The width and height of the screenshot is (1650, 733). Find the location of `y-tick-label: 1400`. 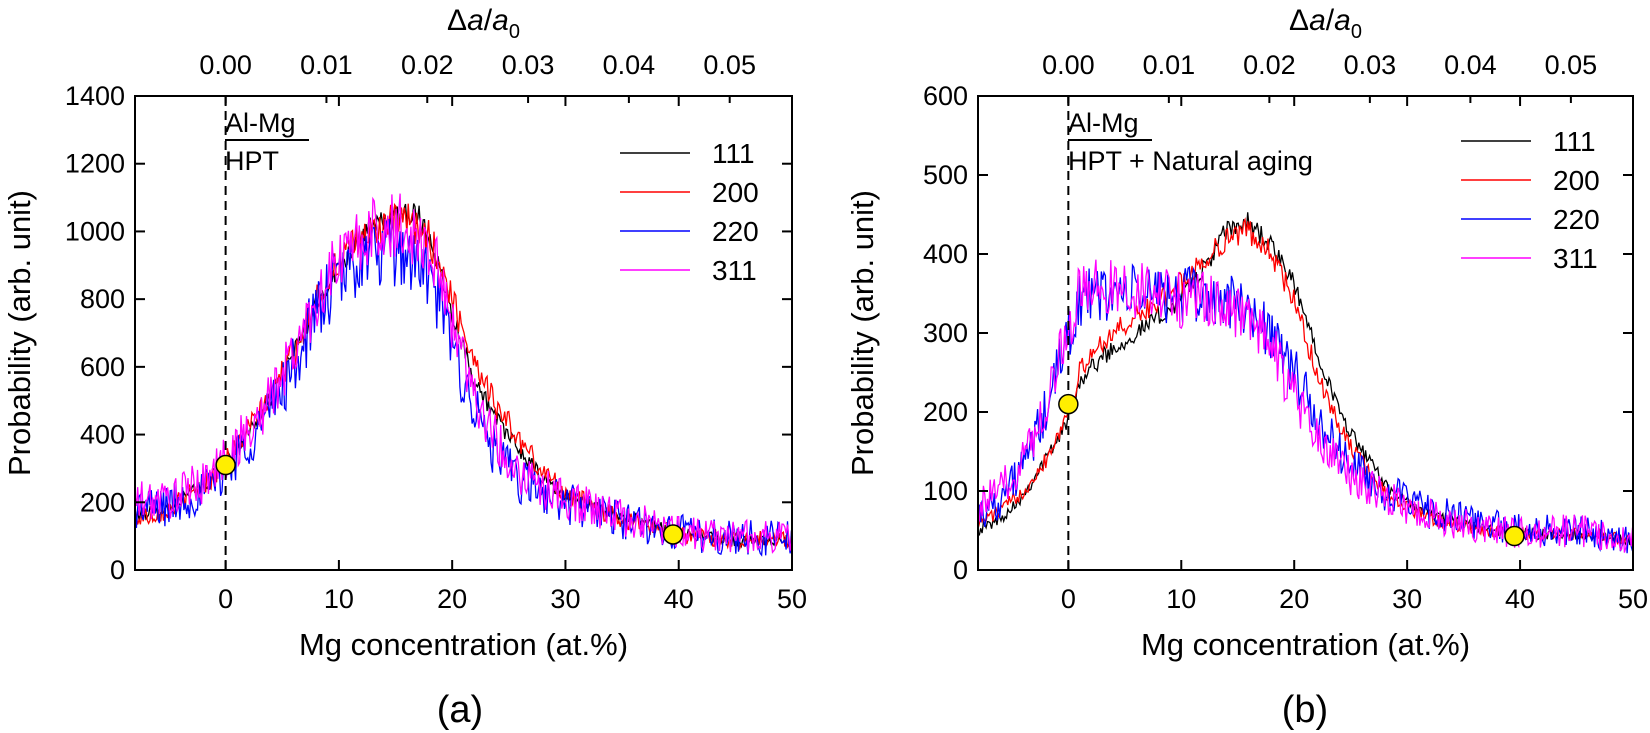

y-tick-label: 1400 is located at coordinates (95, 96).